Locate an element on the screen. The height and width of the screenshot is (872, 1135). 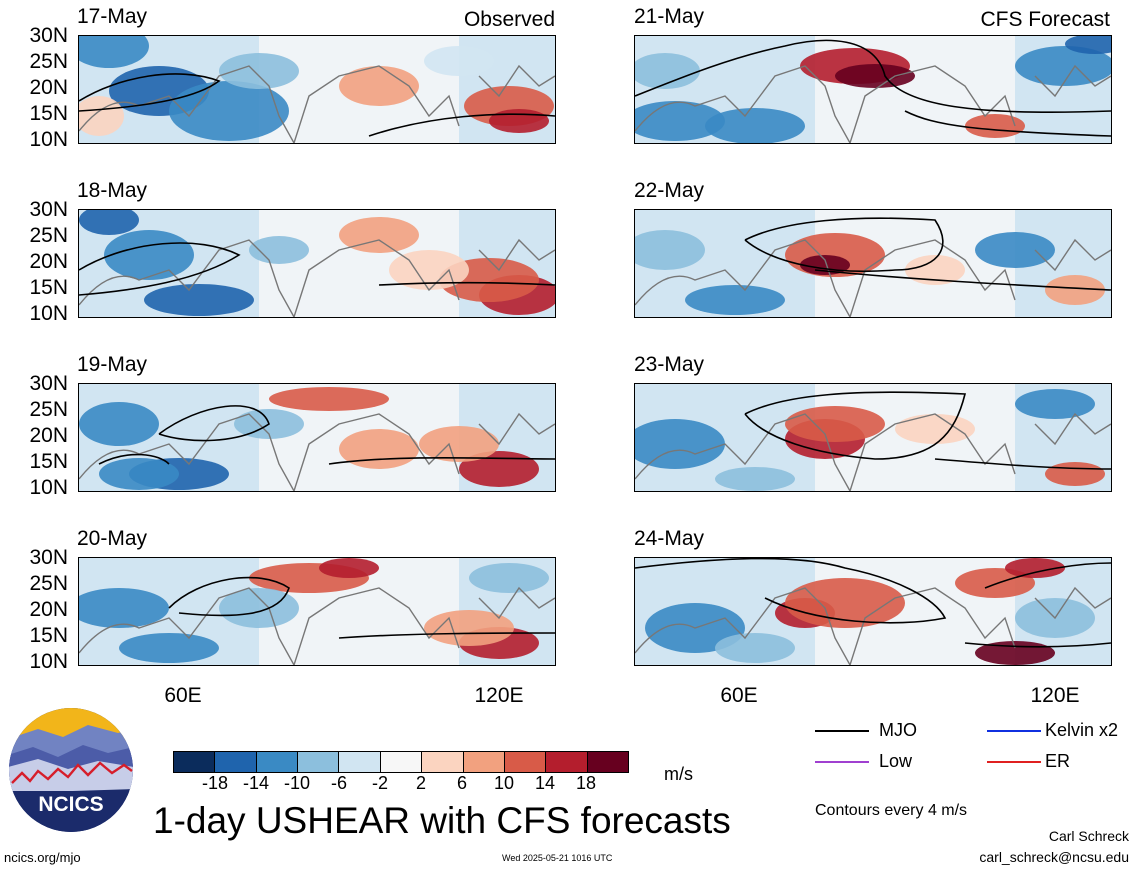
panel-date-23-may: 23-May is located at coordinates (669, 364).